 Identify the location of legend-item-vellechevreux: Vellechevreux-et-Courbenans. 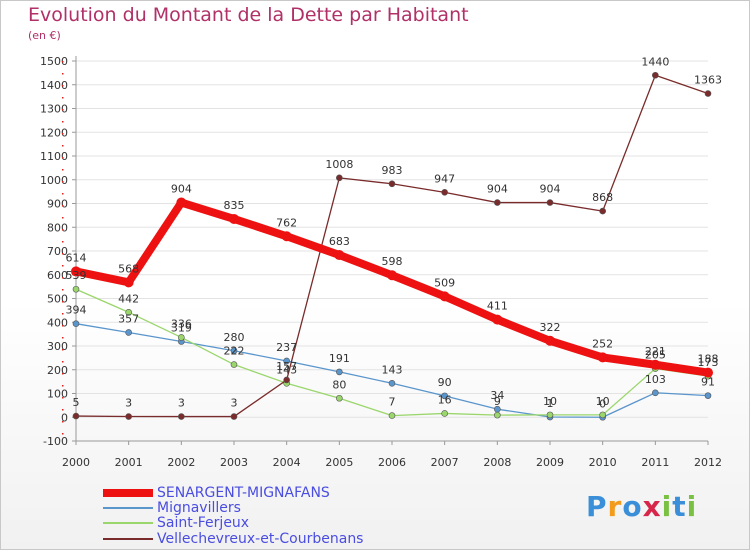
(233, 539).